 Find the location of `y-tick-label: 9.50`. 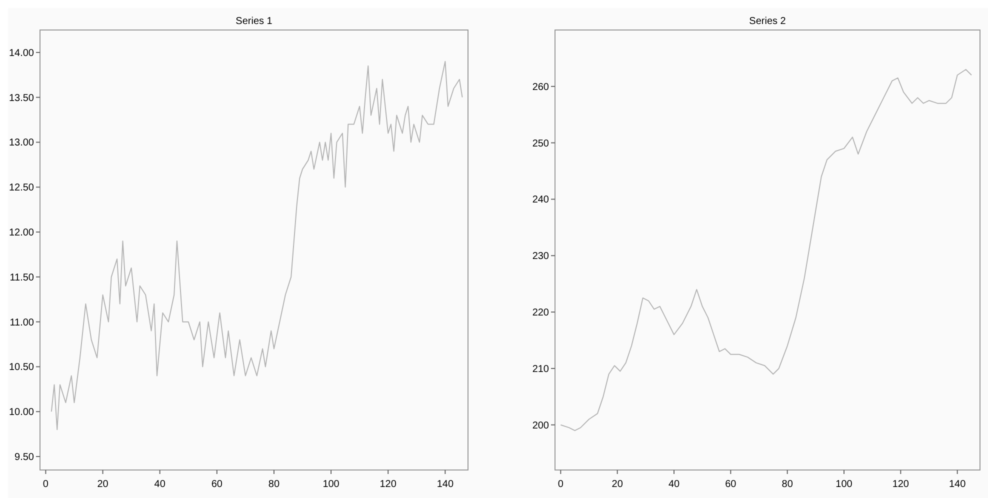

y-tick-label: 9.50 is located at coordinates (24, 458).